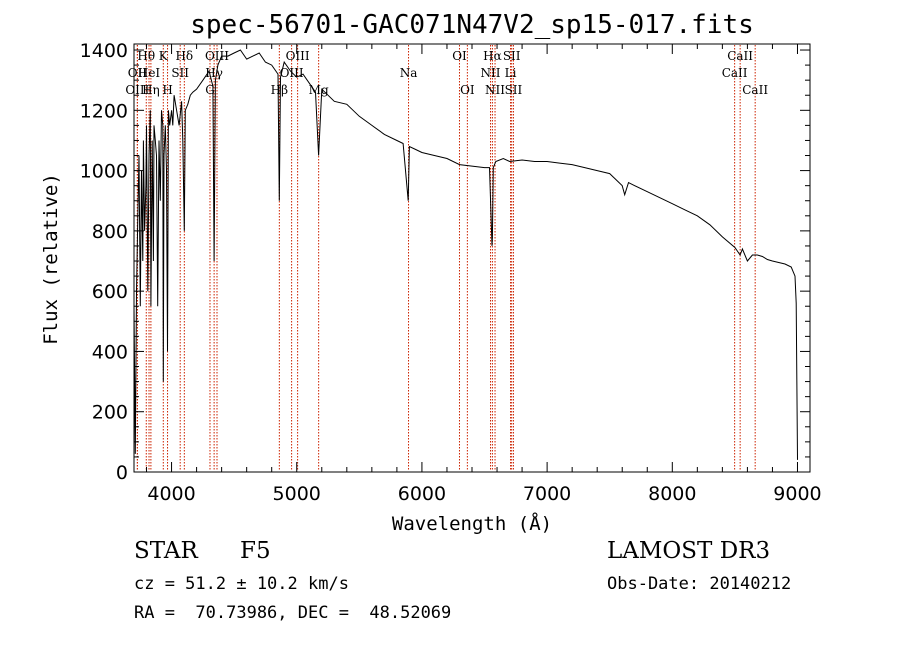 This screenshot has height=649, width=900. I want to click on chart-title: spec-56701-GAC071N47V2_sp15-017.fits, so click(472, 25).